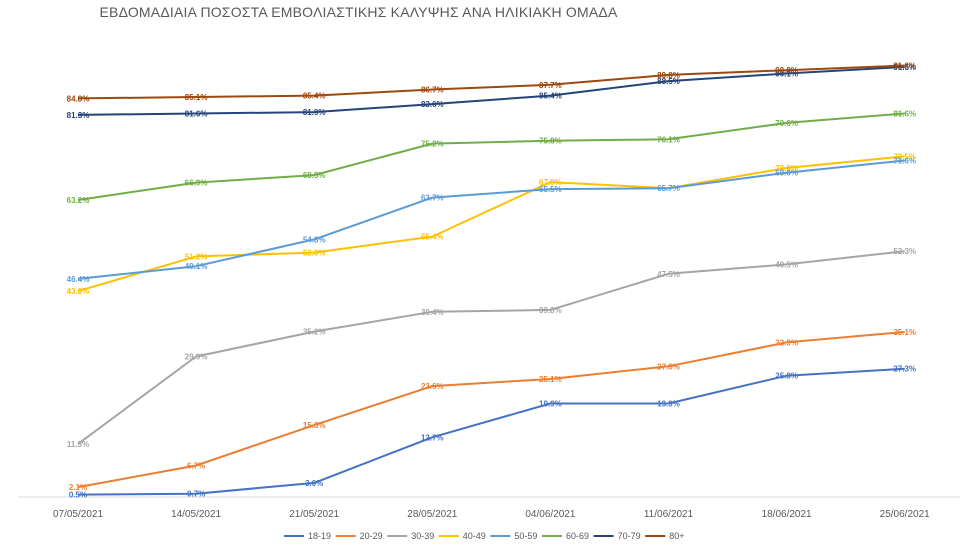 This screenshot has height=551, width=980. Describe the element at coordinates (410, 536) in the screenshot. I see `legend-item-30-39: 30-39` at that location.